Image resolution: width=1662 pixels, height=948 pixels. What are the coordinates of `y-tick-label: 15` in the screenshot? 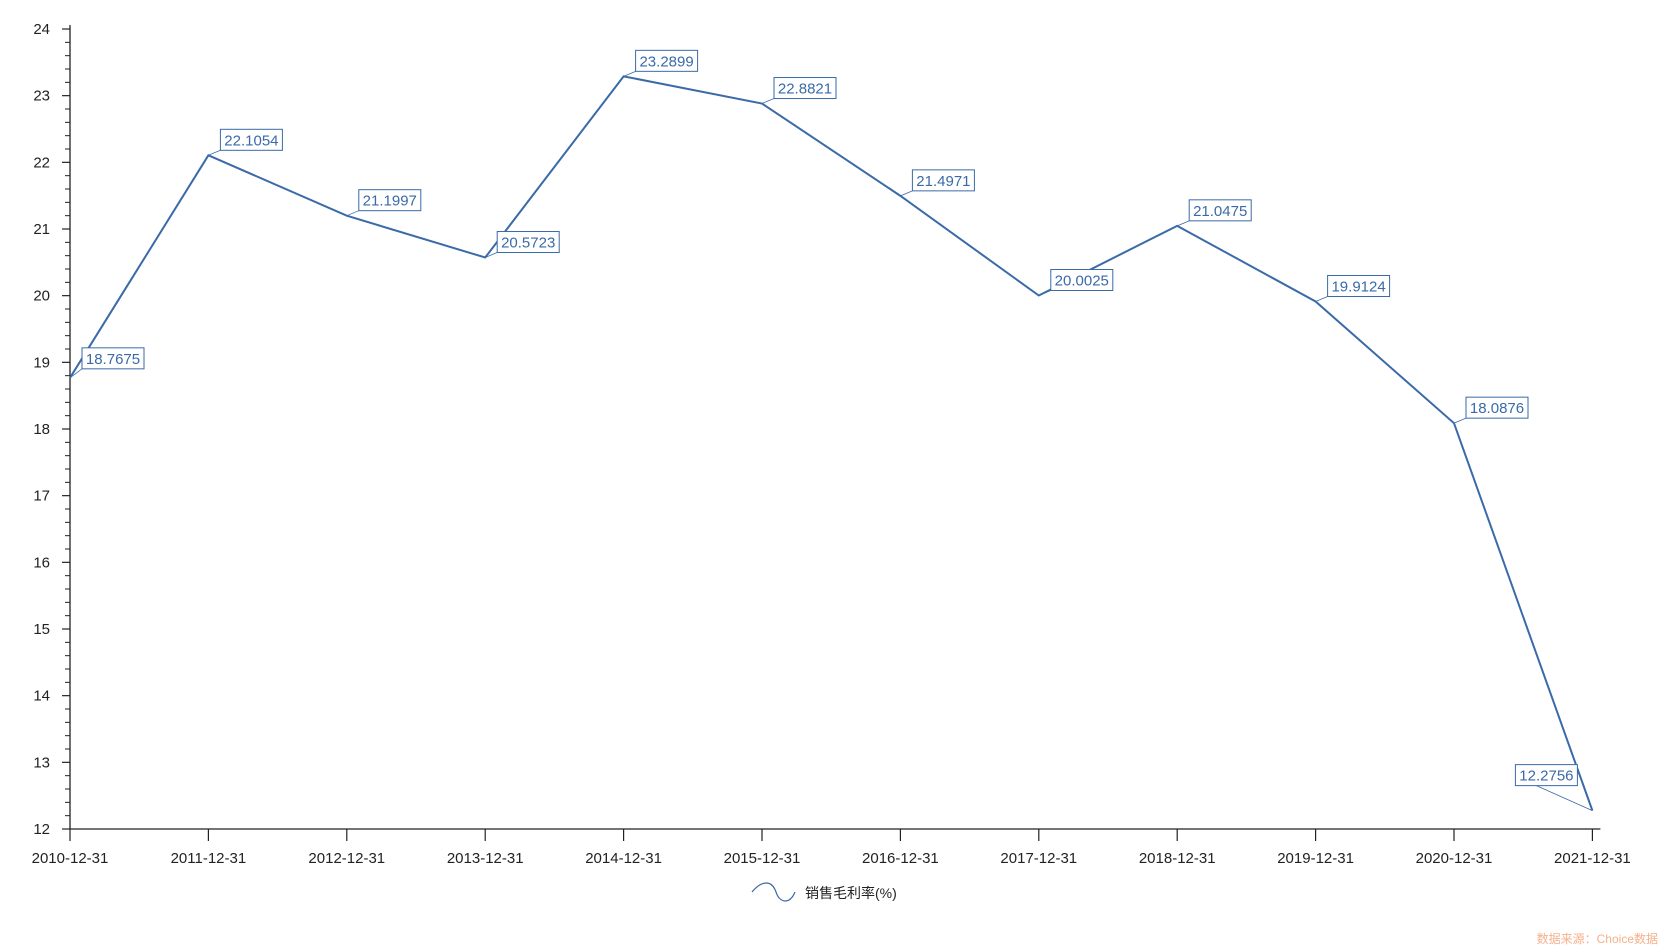 It's located at (41, 629).